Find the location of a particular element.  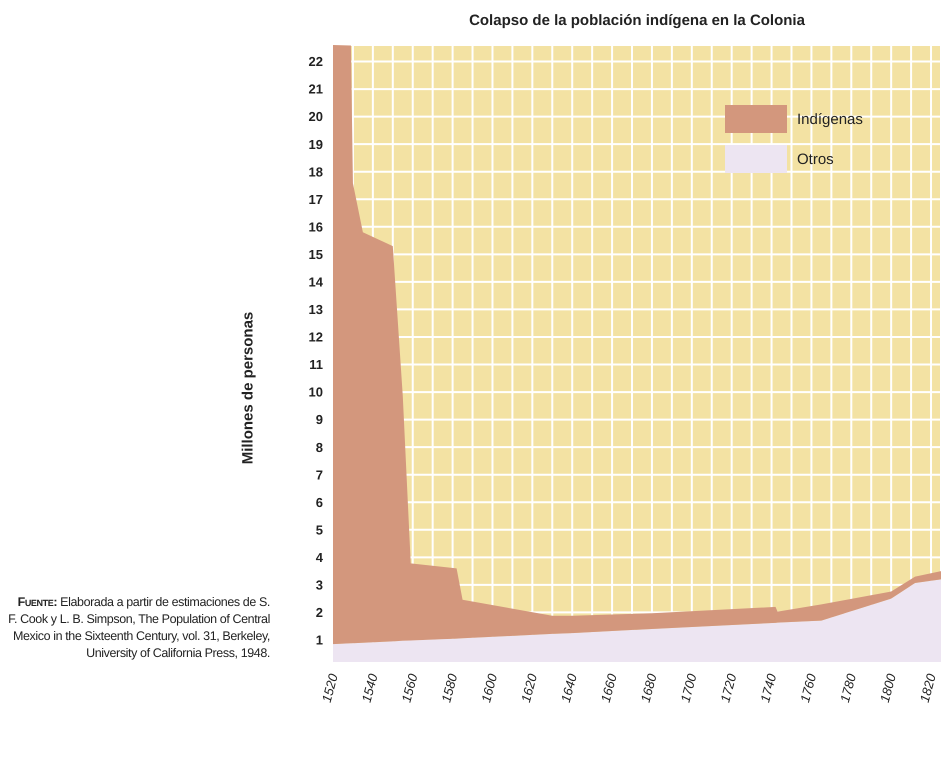

x-tick-label: 1660 is located at coordinates (609, 687).